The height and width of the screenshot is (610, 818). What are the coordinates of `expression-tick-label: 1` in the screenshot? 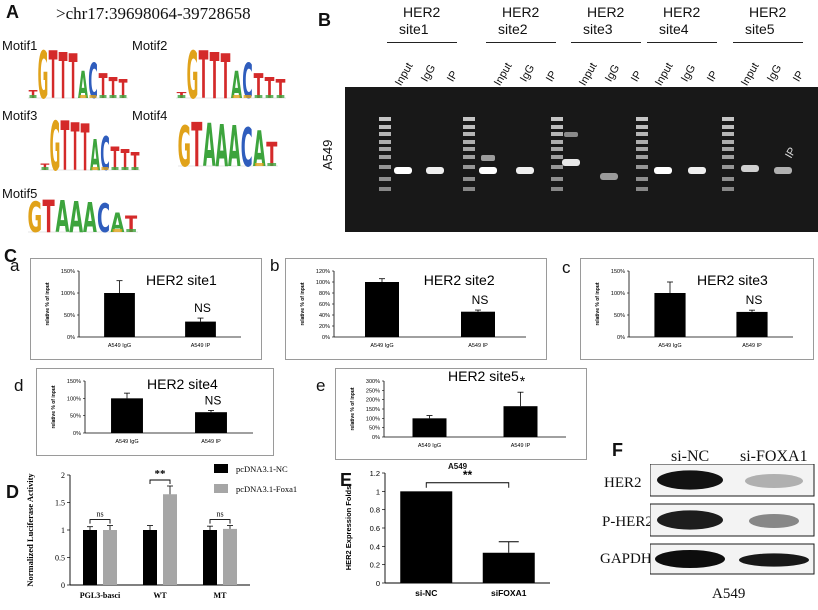 It's located at (378, 491).